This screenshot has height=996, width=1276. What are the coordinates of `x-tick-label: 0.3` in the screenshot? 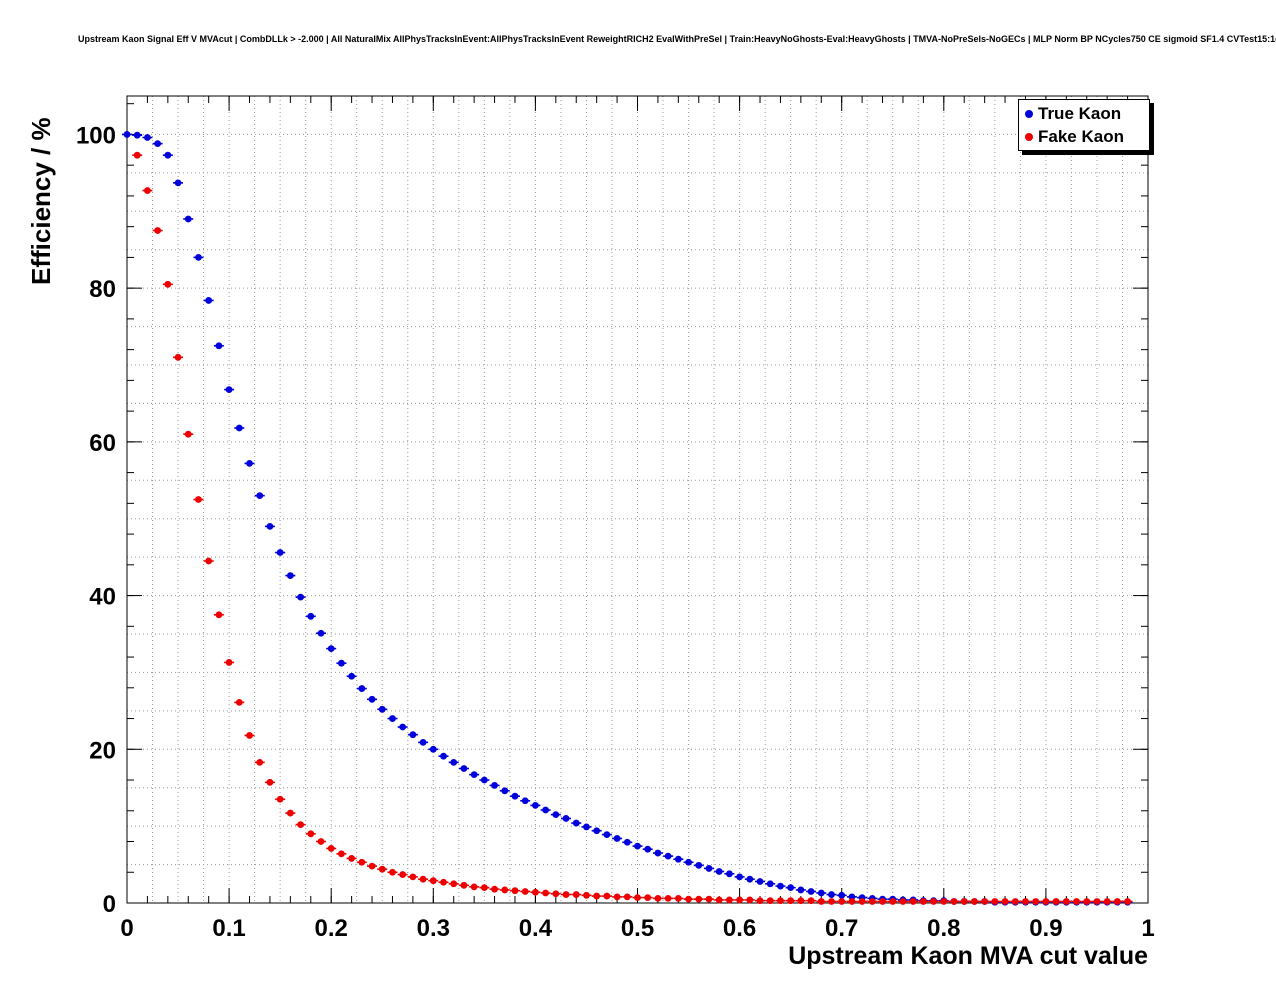 It's located at (433, 928).